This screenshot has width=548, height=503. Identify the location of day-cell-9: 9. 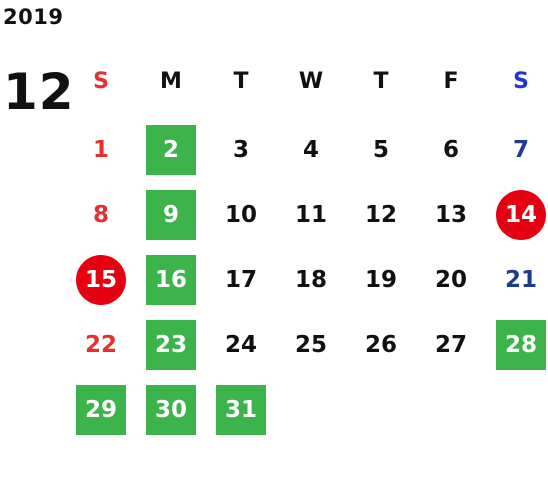
(171, 215).